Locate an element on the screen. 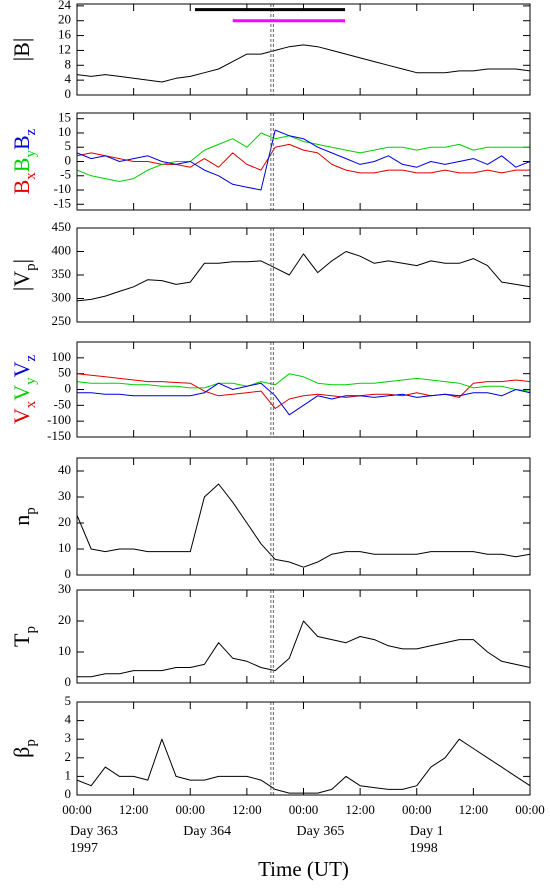  y-tick-label: 300 is located at coordinates (62, 296).